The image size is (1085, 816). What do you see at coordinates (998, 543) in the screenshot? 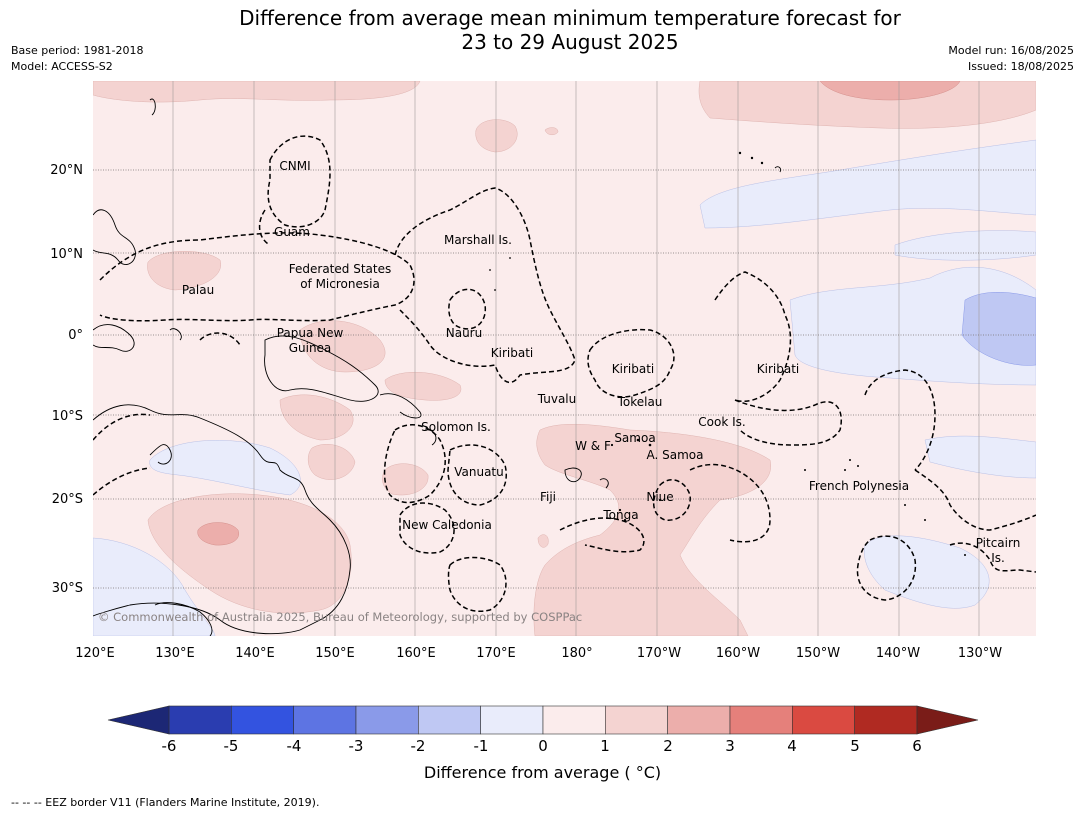
I see `label-pitcairn-1: Pitcairn` at bounding box center [998, 543].